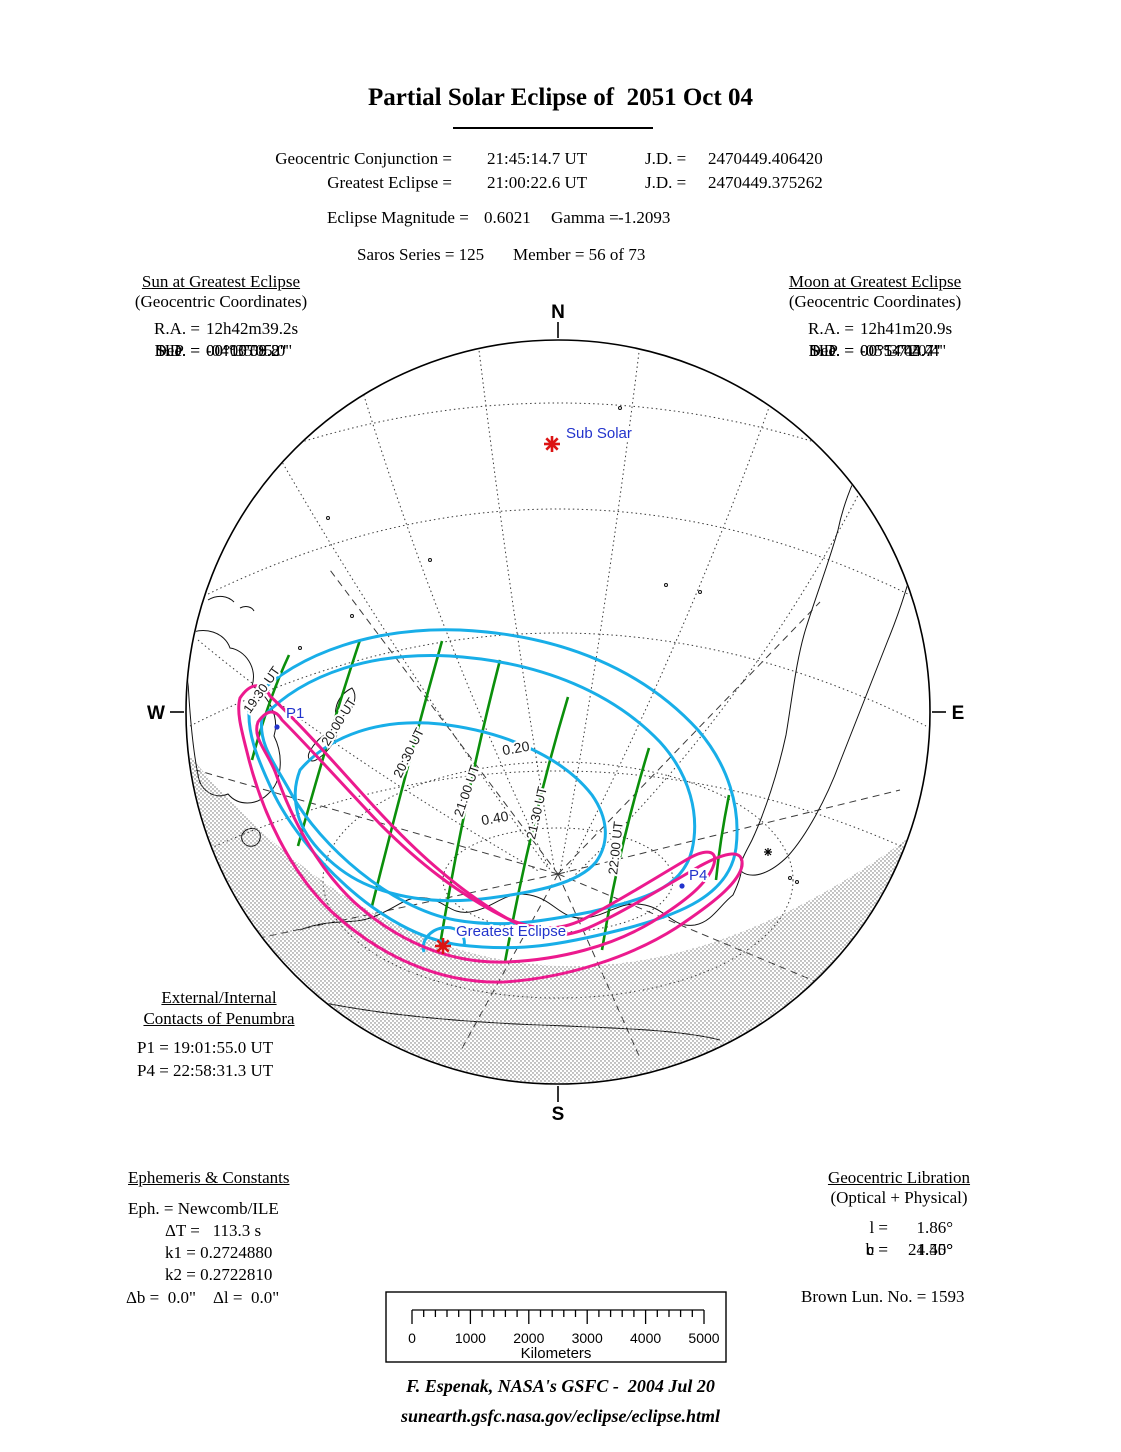  Describe the element at coordinates (490, 834) in the screenshot. I see `penumbra-limit-lines` at that location.